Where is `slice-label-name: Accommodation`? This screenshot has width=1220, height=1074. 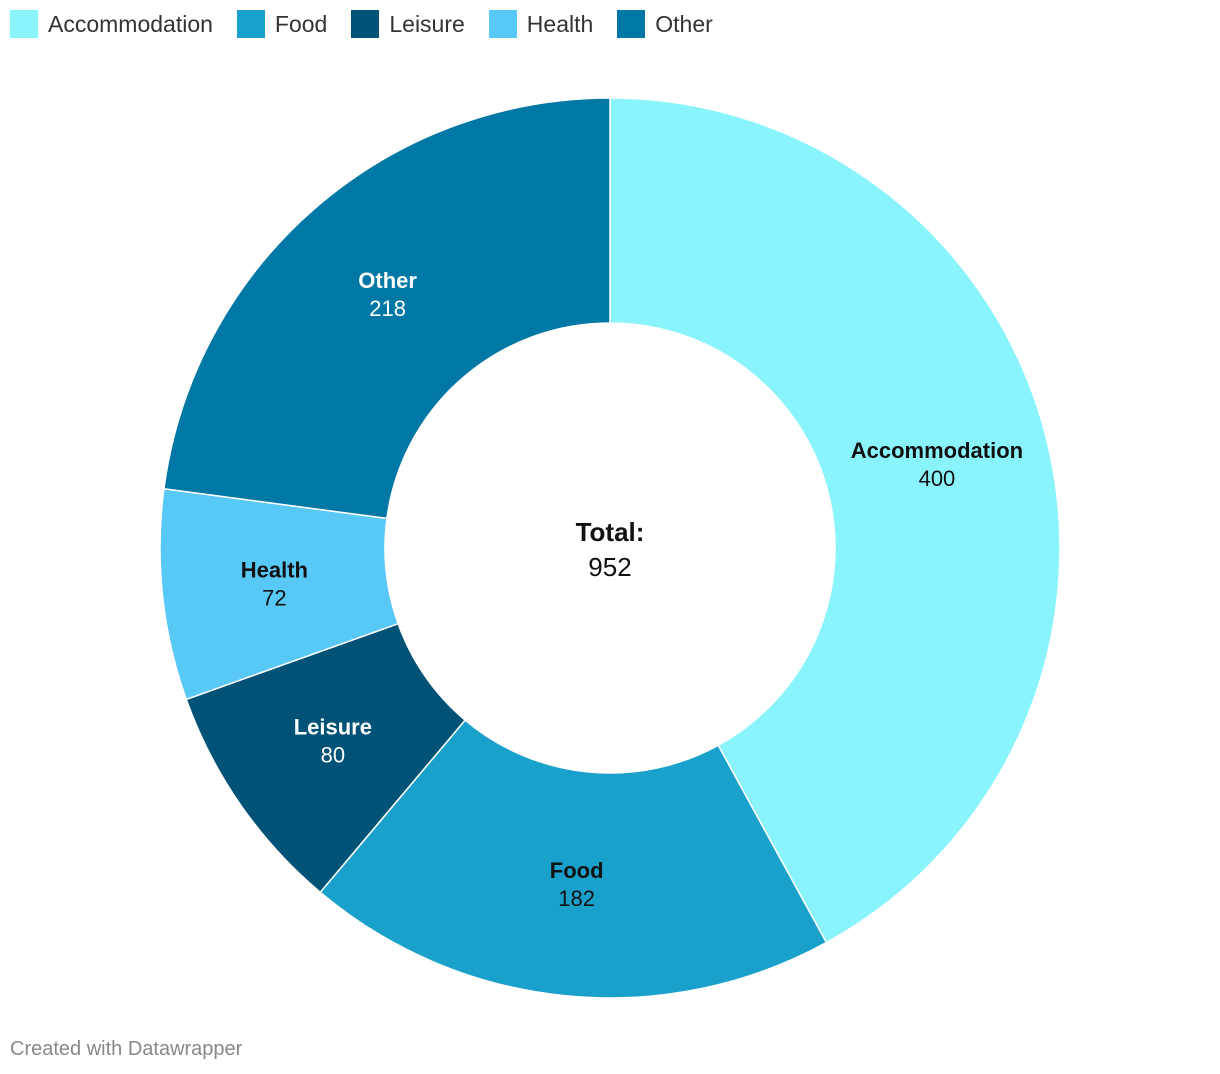 slice-label-name: Accommodation is located at coordinates (937, 450).